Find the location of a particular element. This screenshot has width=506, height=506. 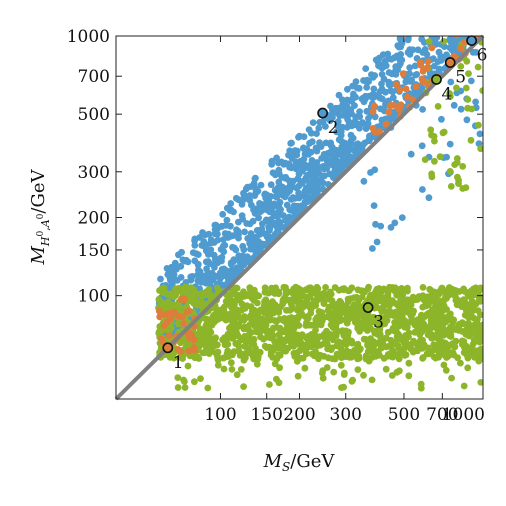

y-tick-label: 200 is located at coordinates (94, 219).